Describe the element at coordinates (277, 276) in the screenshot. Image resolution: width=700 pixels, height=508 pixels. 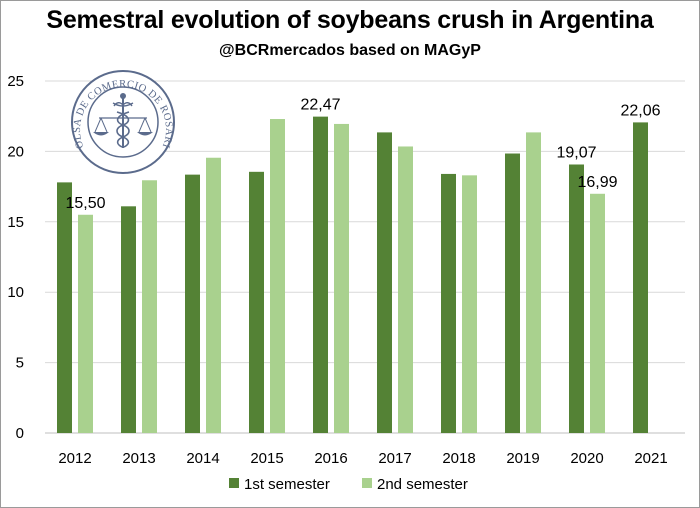
I see `bar-2nd-semester-2015` at that location.